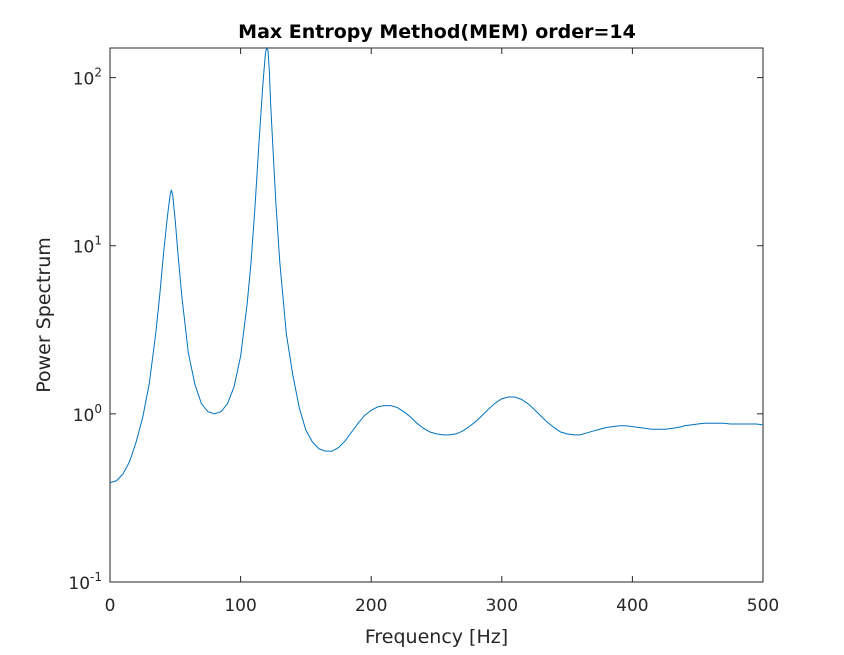 The height and width of the screenshot is (655, 844). Describe the element at coordinates (502, 606) in the screenshot. I see `x-tick-label: 300` at that location.